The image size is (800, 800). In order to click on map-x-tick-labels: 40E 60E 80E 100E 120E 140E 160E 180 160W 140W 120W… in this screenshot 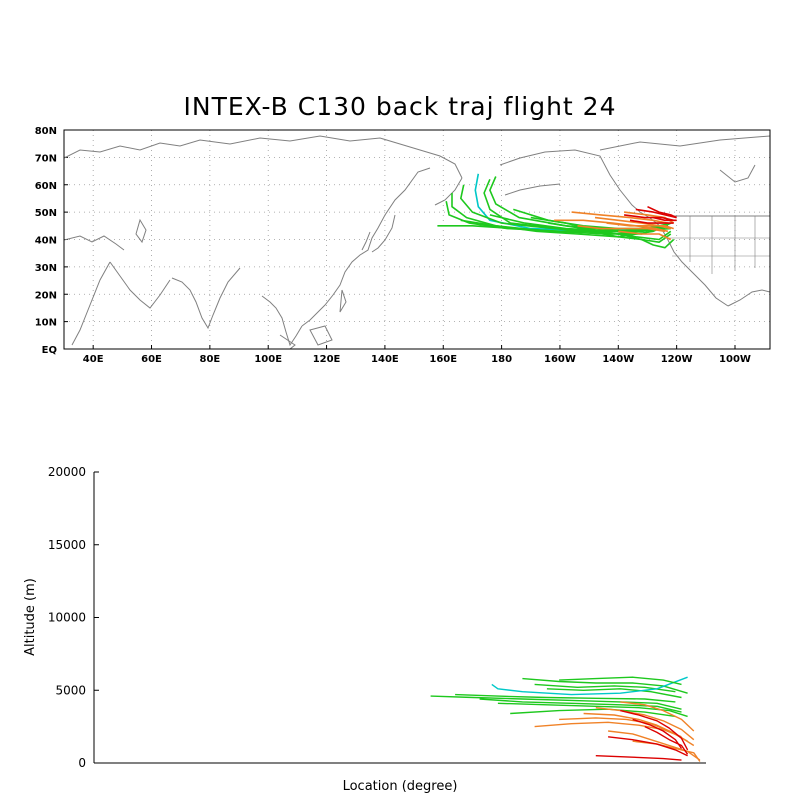, I will do `click(417, 359)`.